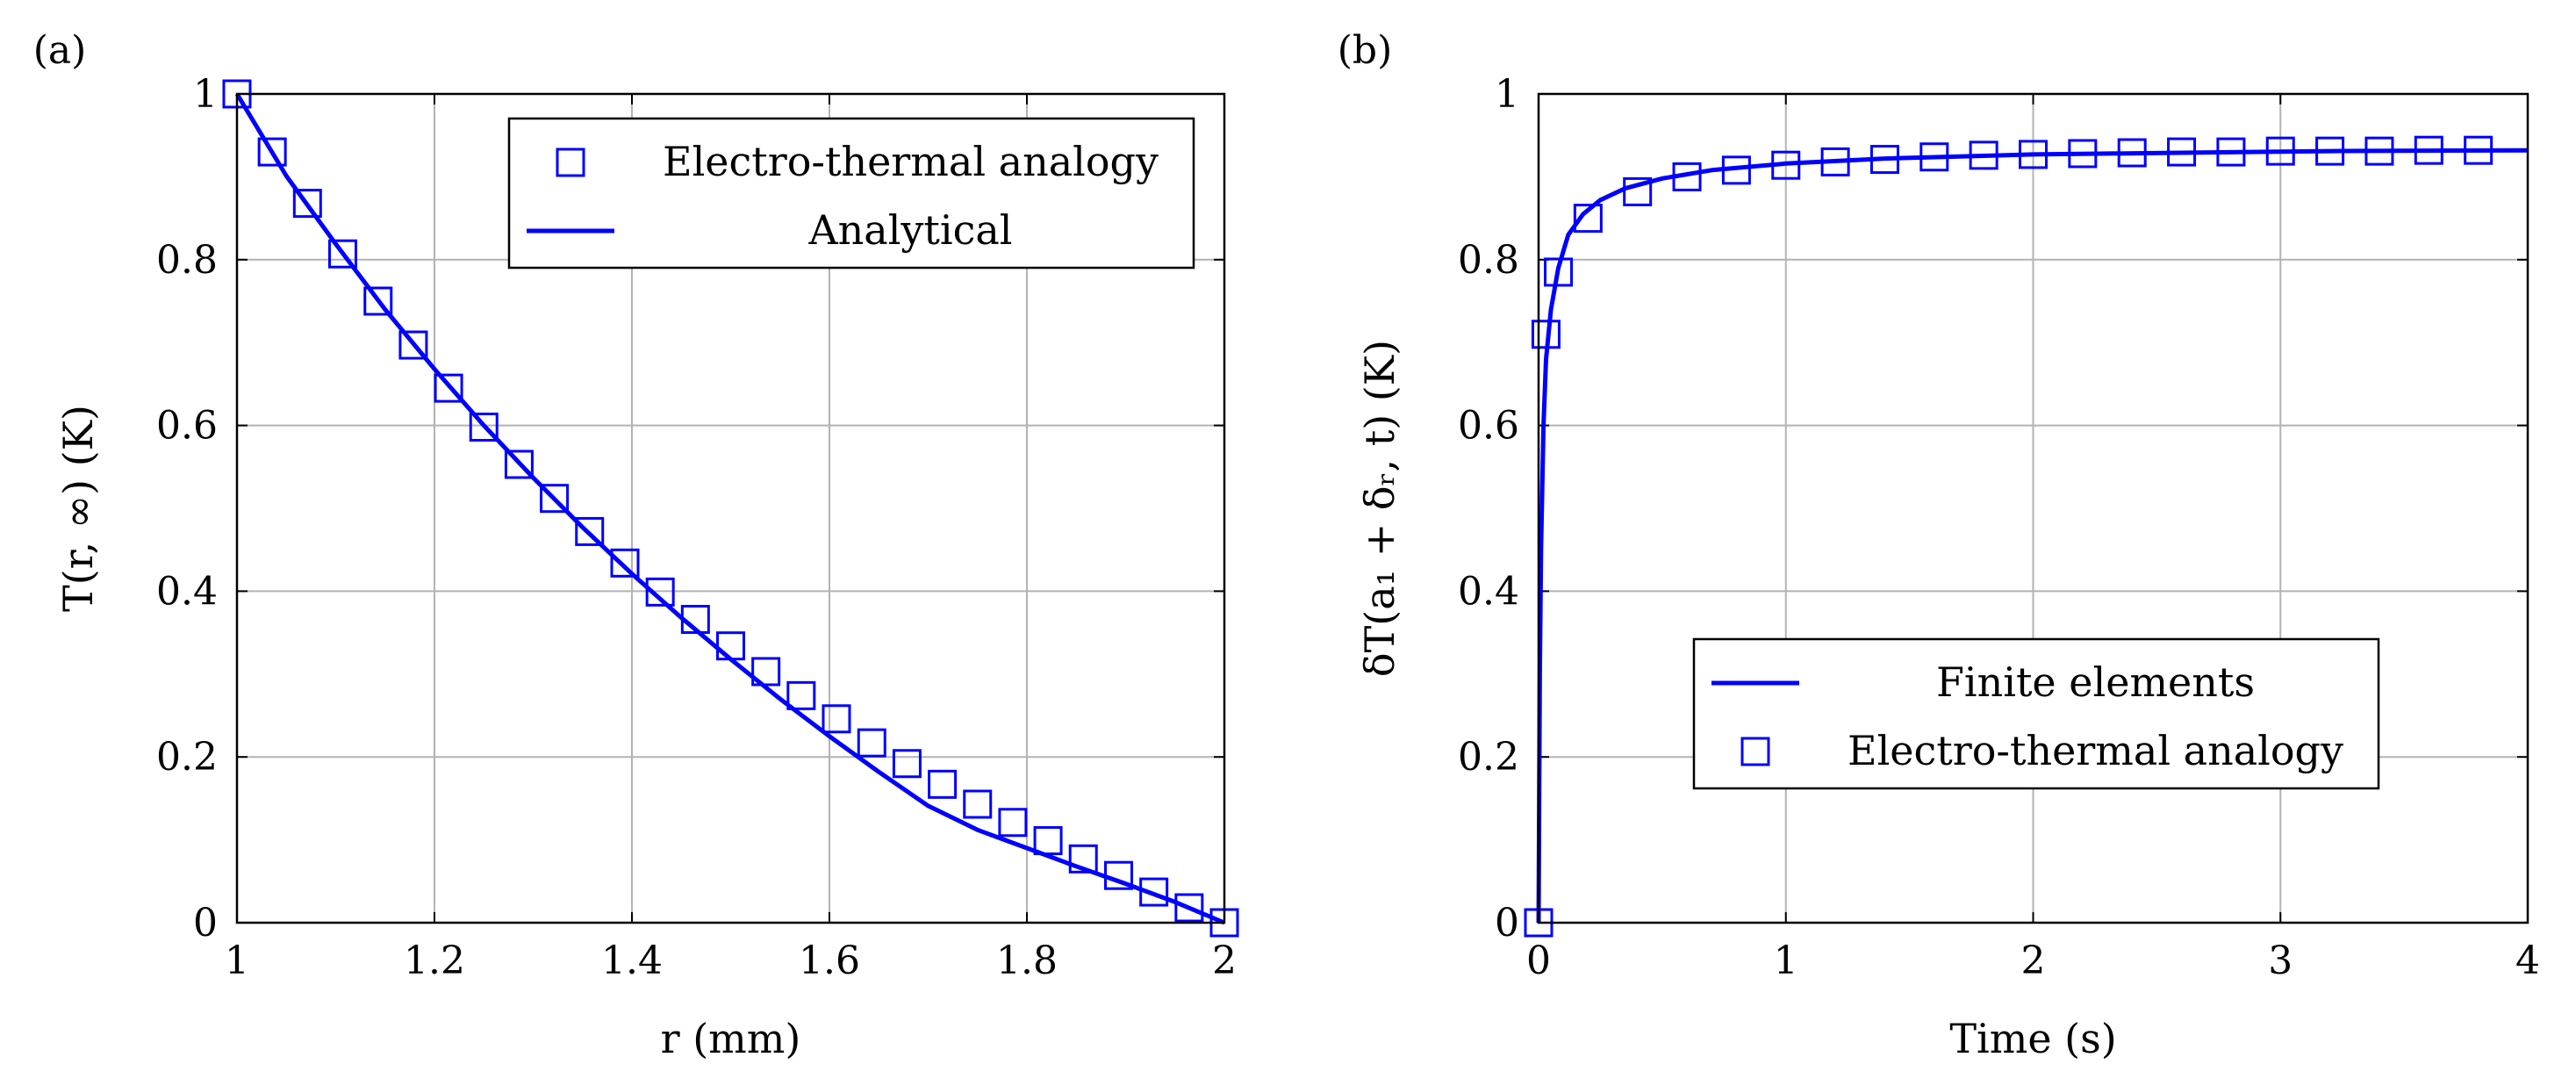 This screenshot has width=2576, height=1086. Describe the element at coordinates (1027, 961) in the screenshot. I see `x-tick-label: 1.8` at that location.